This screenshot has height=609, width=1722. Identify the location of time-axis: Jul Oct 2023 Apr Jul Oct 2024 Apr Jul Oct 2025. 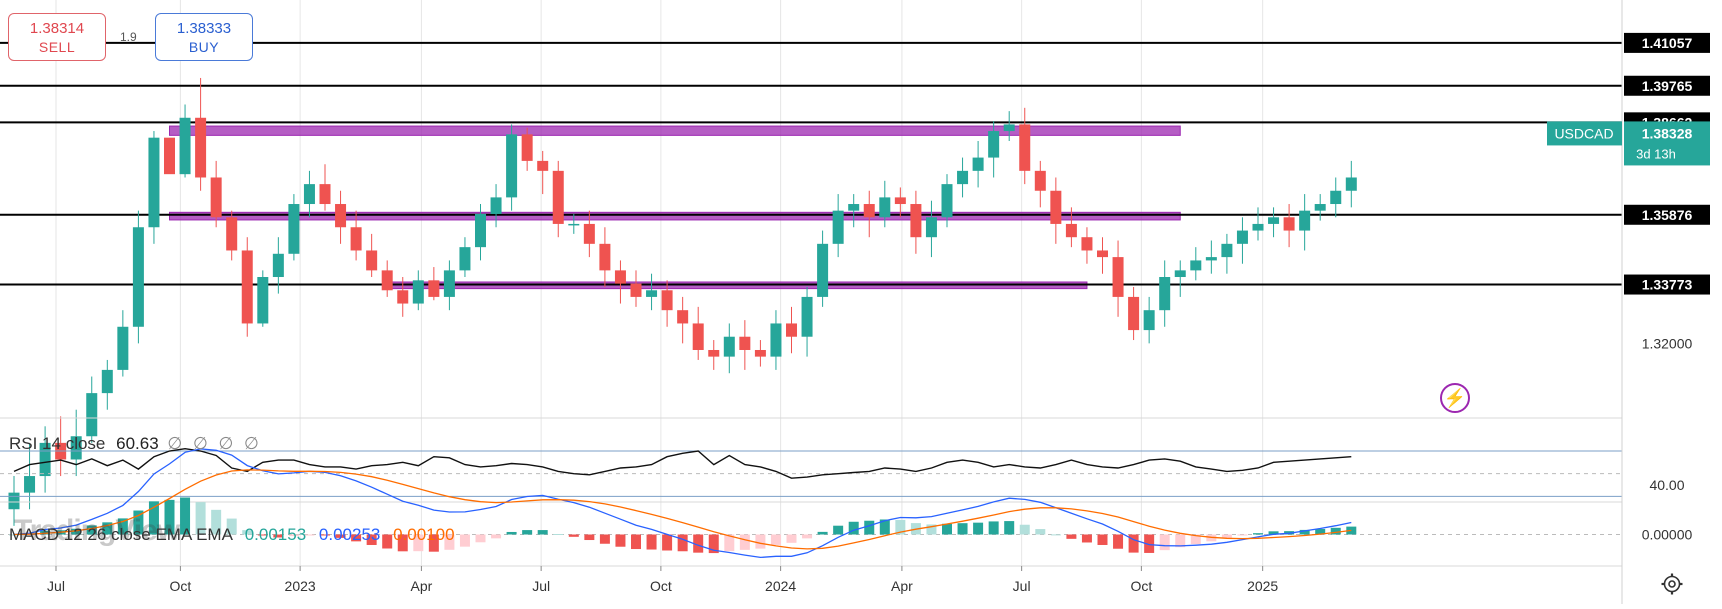
(662, 580).